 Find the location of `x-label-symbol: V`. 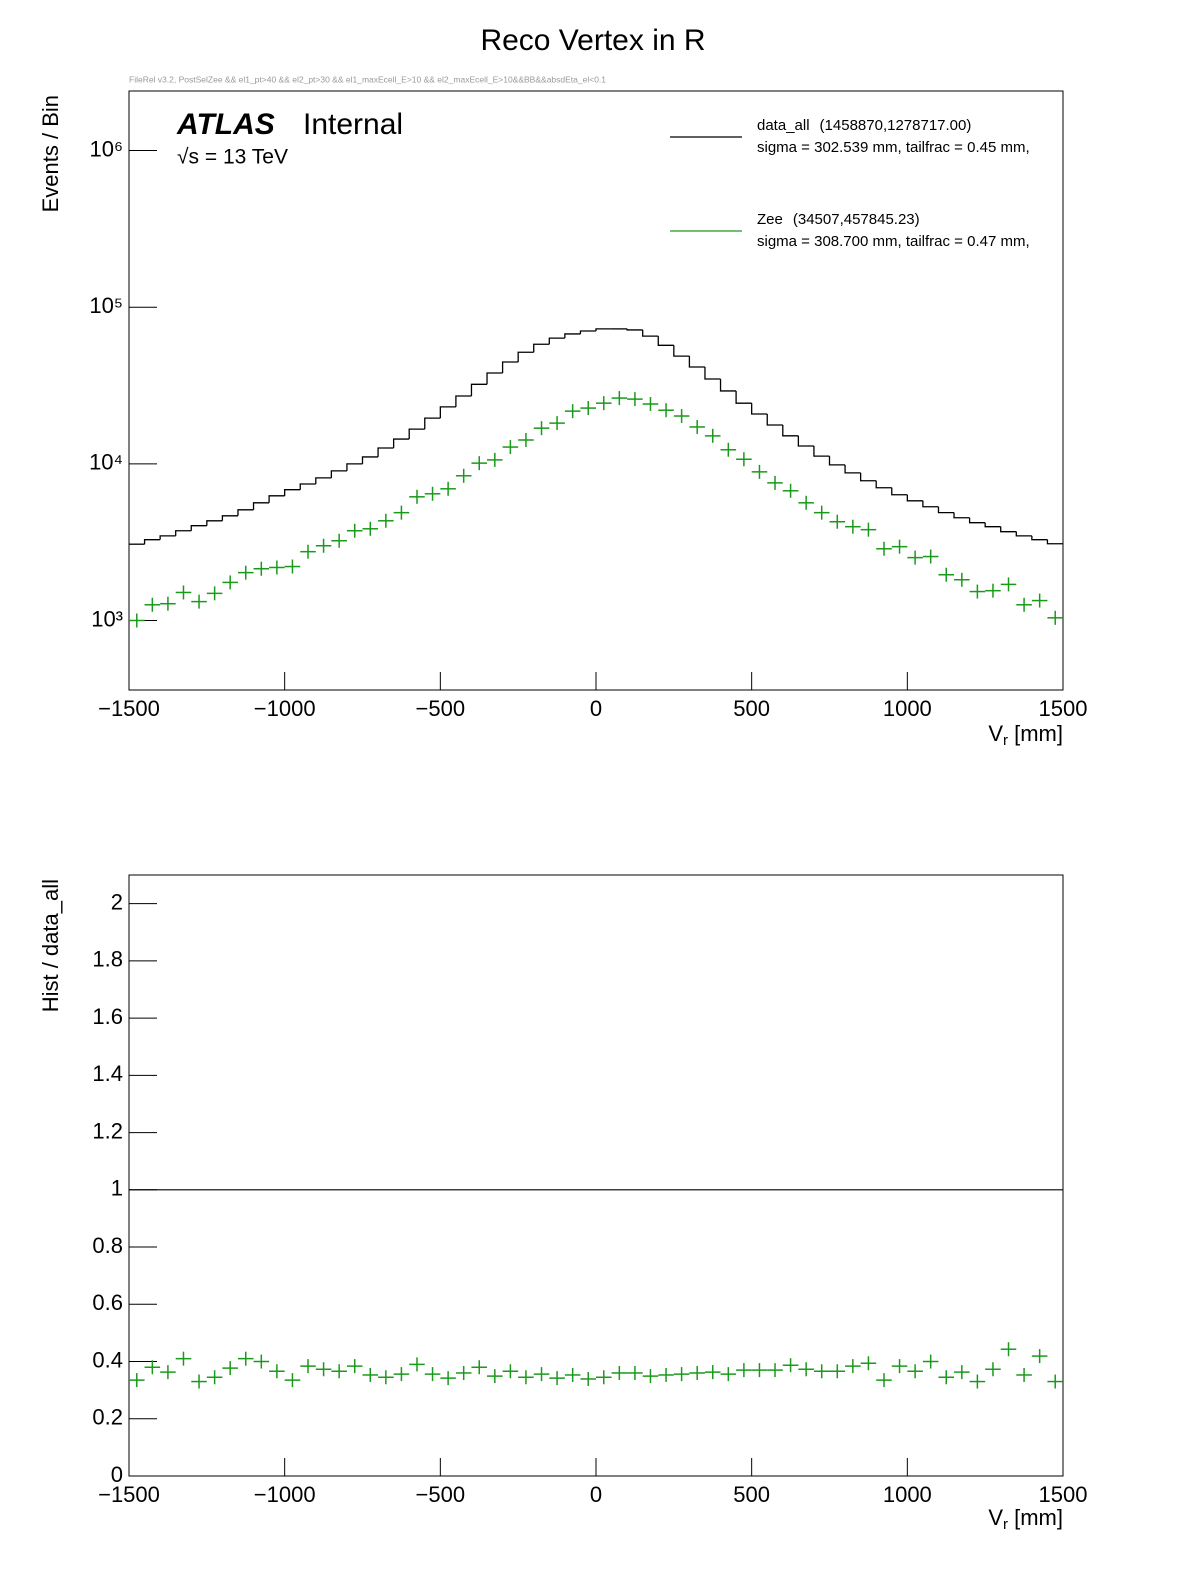

x-label-symbol: V is located at coordinates (995, 733).